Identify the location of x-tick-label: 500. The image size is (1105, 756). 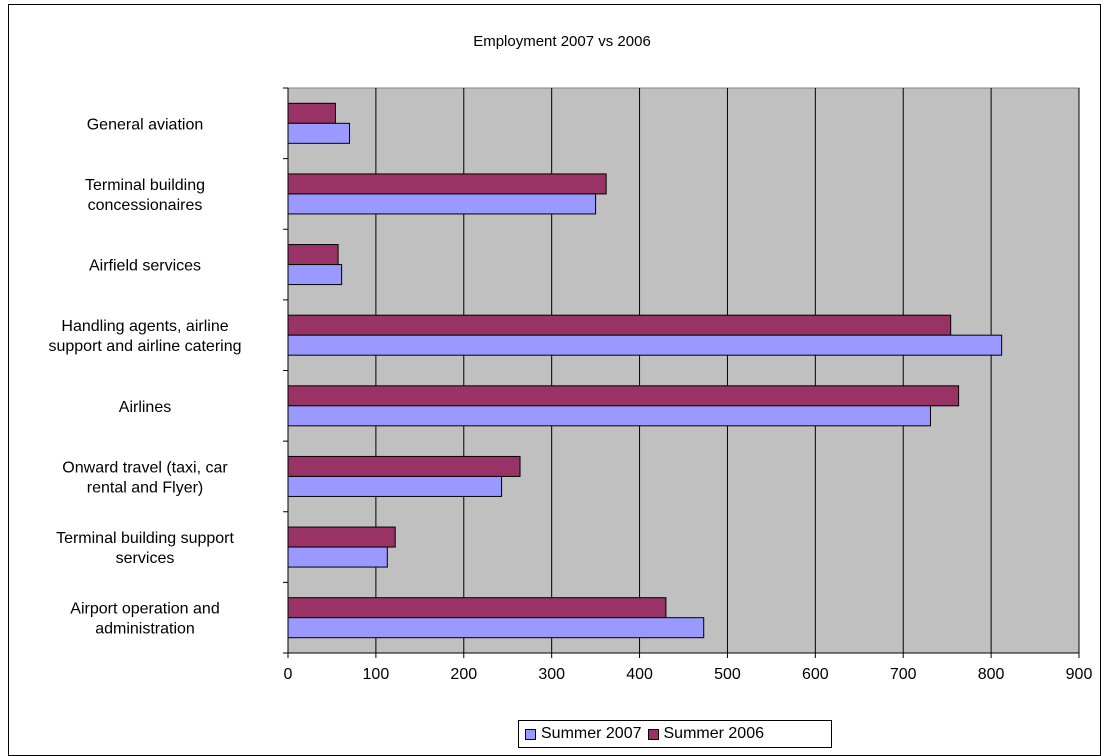
(727, 674).